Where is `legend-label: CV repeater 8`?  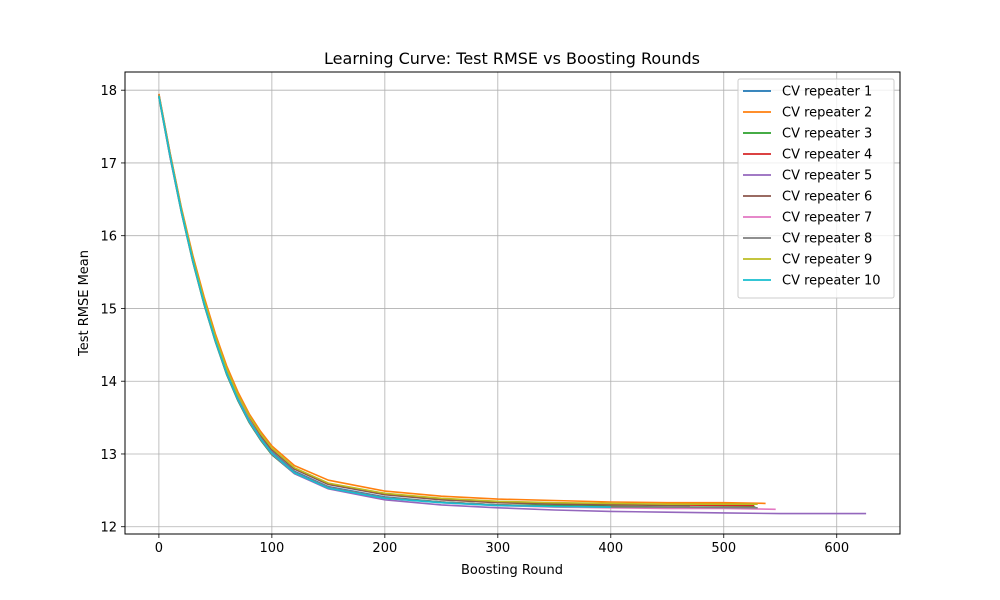 legend-label: CV repeater 8 is located at coordinates (827, 239).